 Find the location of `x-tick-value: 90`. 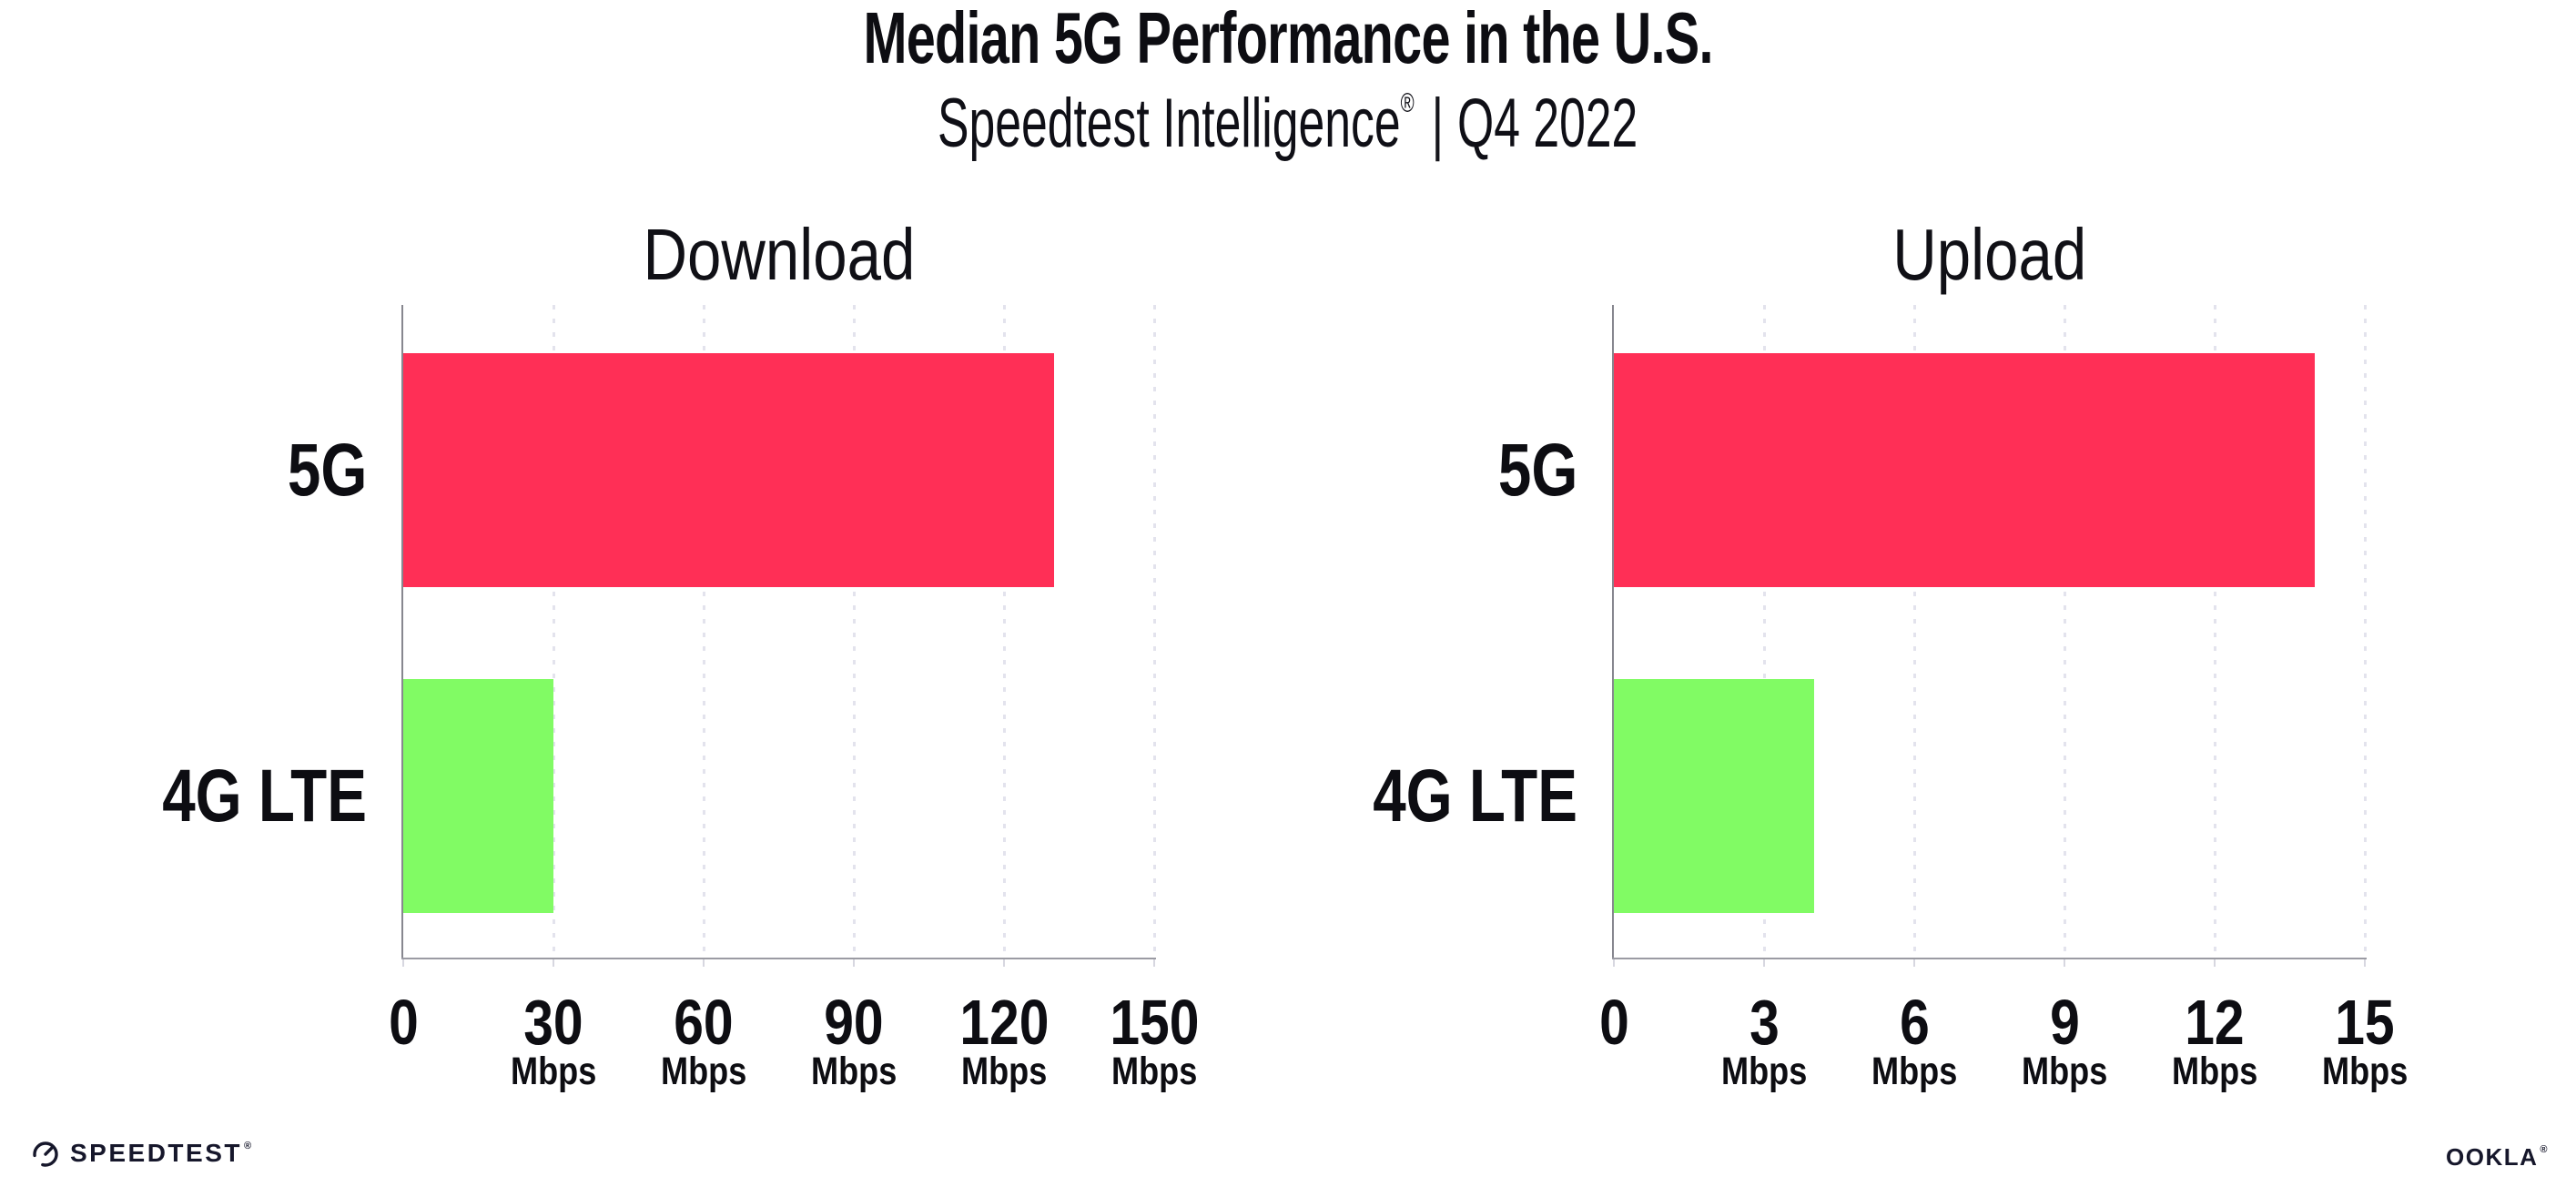

x-tick-value: 90 is located at coordinates (854, 1023).